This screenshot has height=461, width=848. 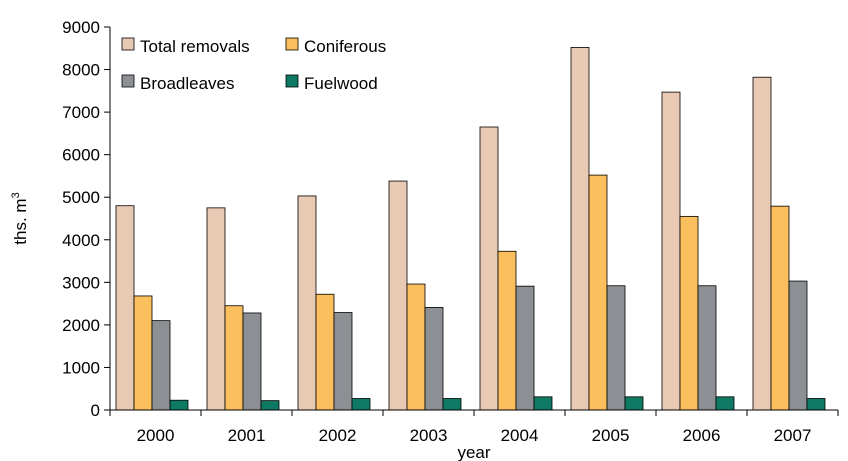 I want to click on legend-swatch-coniferous, so click(x=292, y=44).